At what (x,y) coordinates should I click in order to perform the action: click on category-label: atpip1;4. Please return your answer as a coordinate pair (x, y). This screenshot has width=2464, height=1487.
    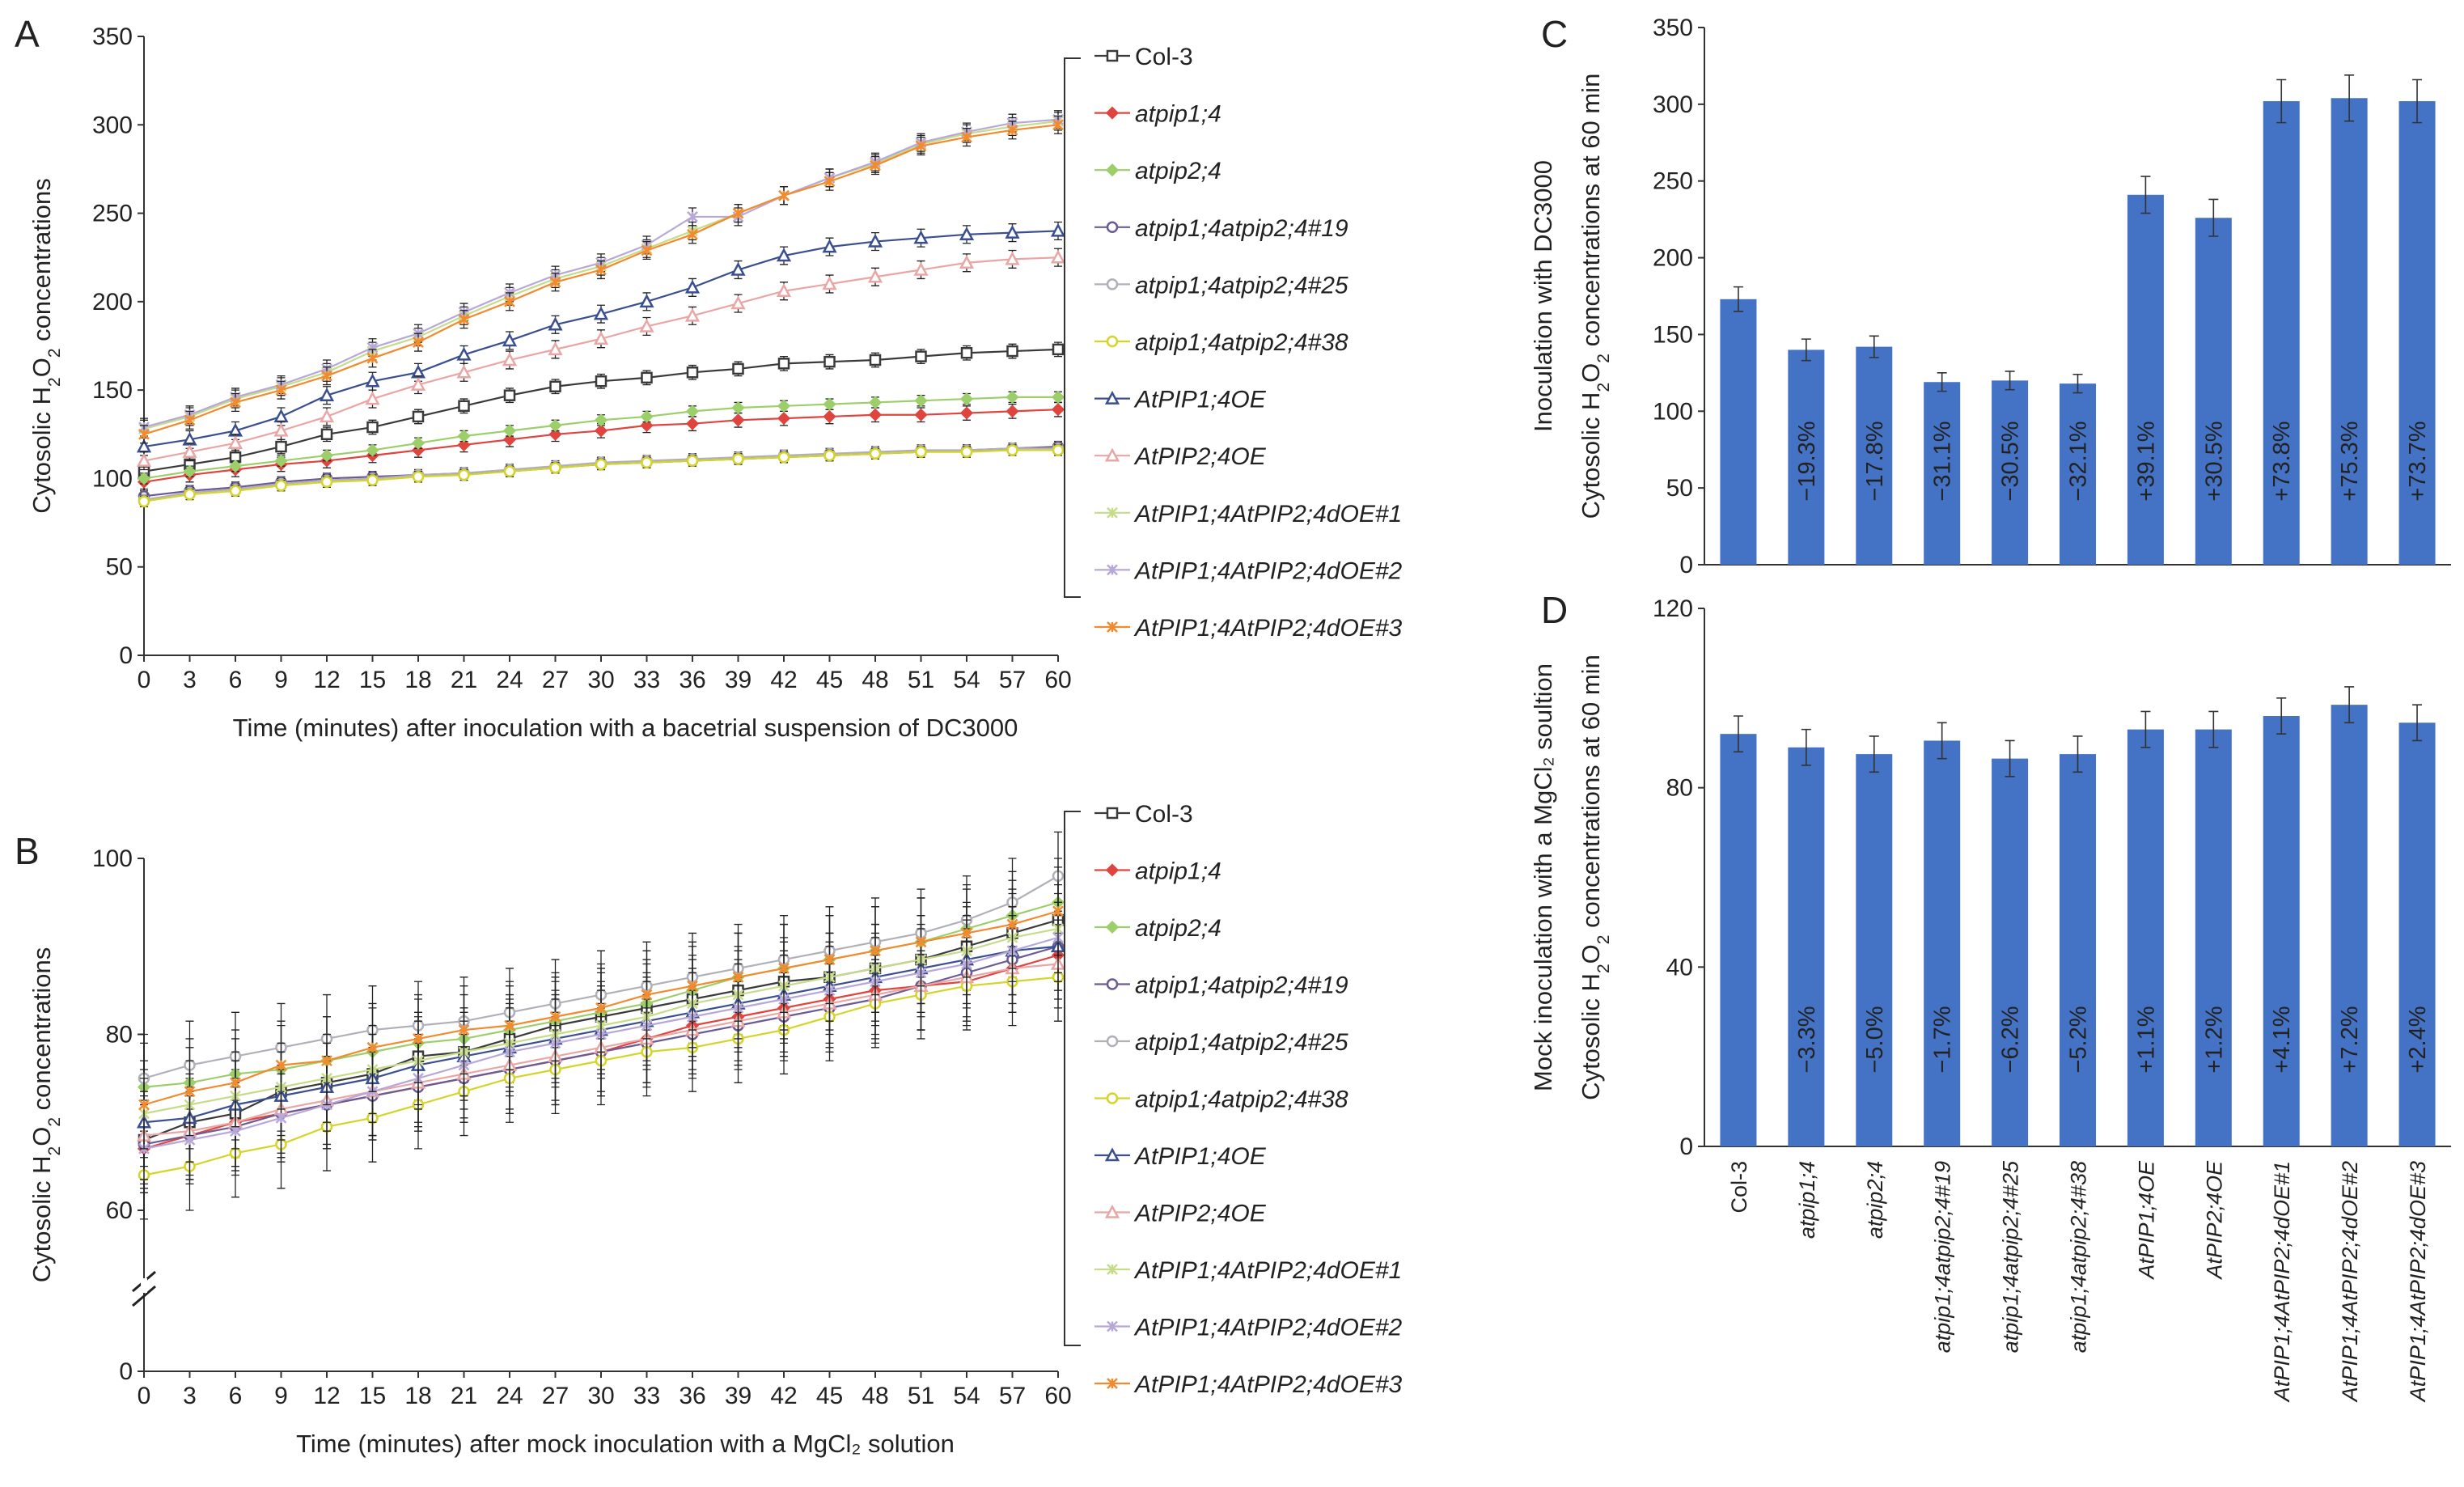
    Looking at the image, I should click on (1807, 1200).